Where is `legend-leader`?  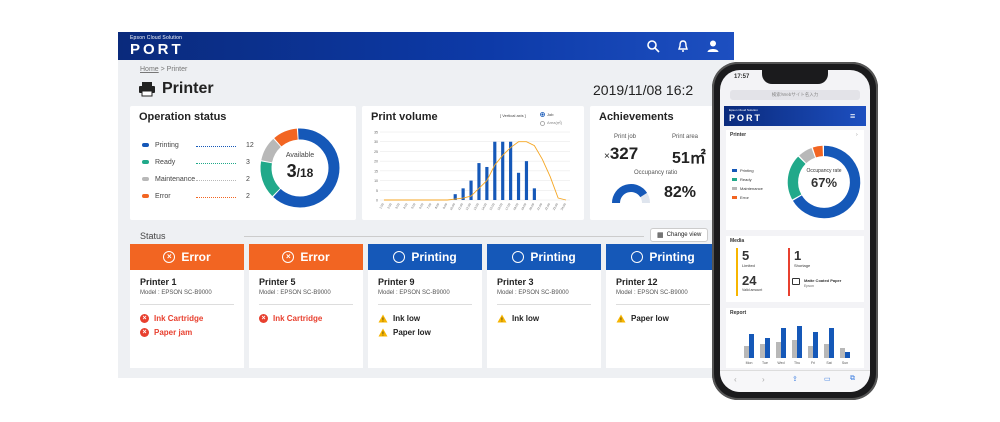
legend-leader is located at coordinates (216, 197).